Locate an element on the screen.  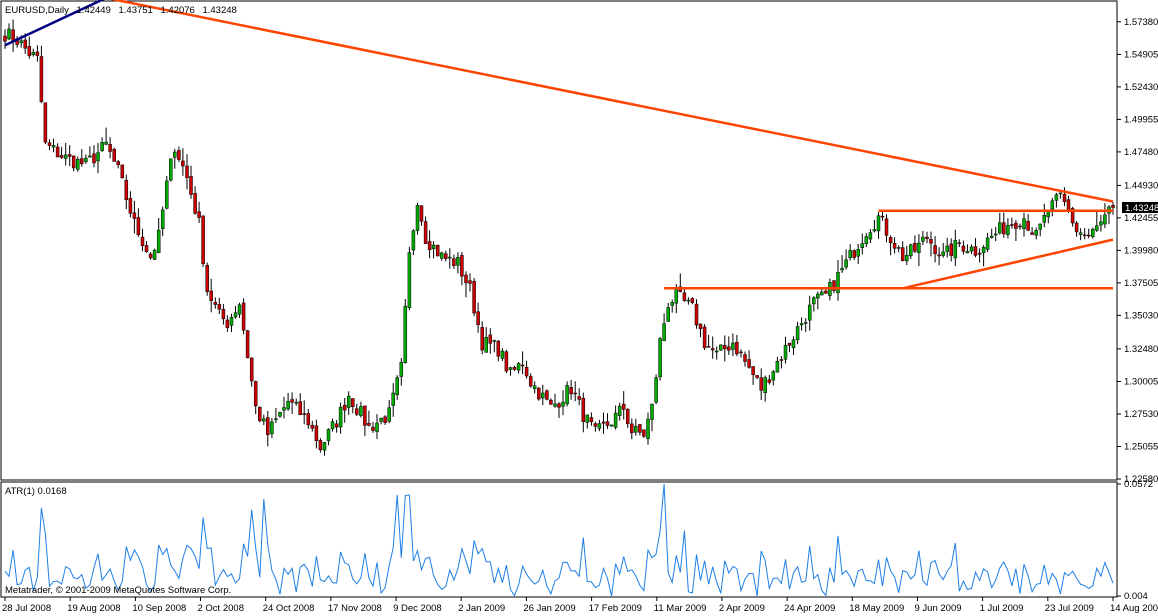
time-tick-label: 17 Feb 2009 is located at coordinates (615, 608).